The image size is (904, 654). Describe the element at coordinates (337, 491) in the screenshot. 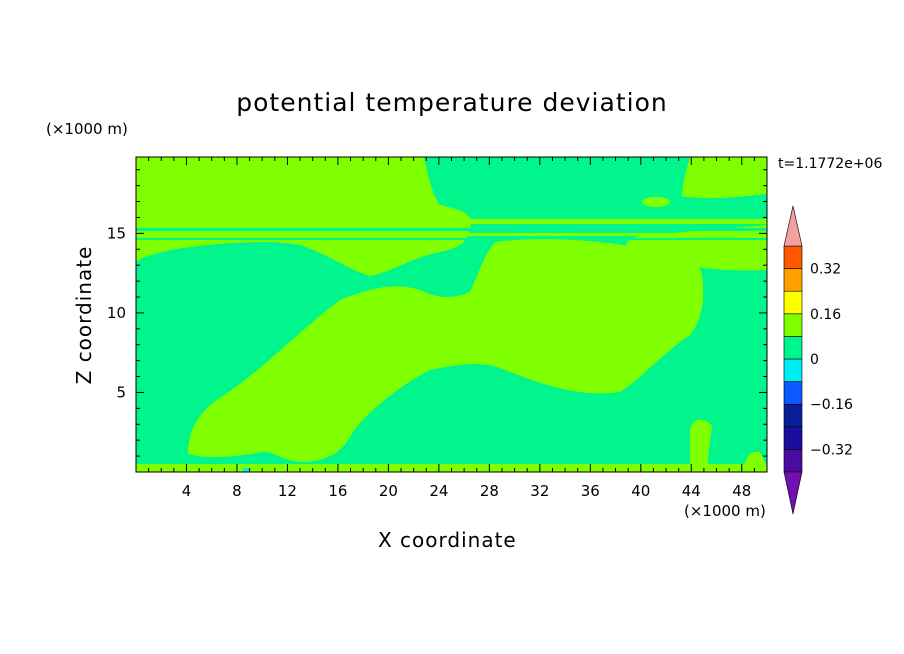

I see `x-tick-label: 16` at that location.